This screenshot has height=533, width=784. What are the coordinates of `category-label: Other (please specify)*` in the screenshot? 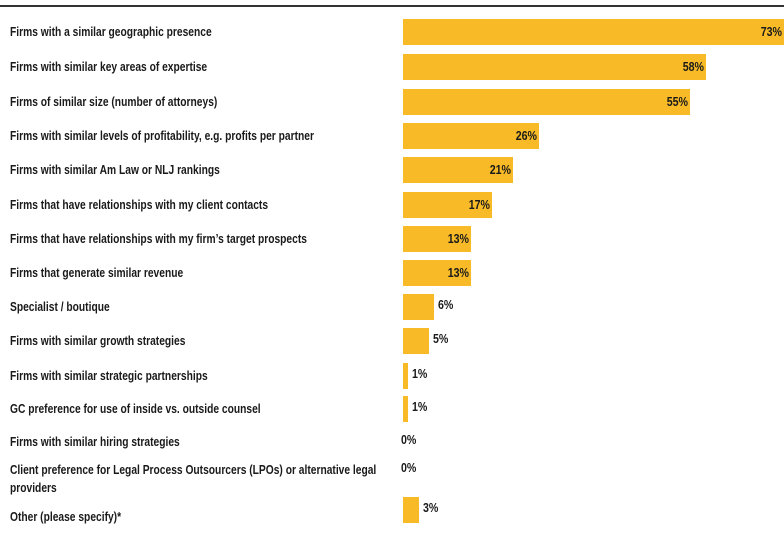 It's located at (66, 517).